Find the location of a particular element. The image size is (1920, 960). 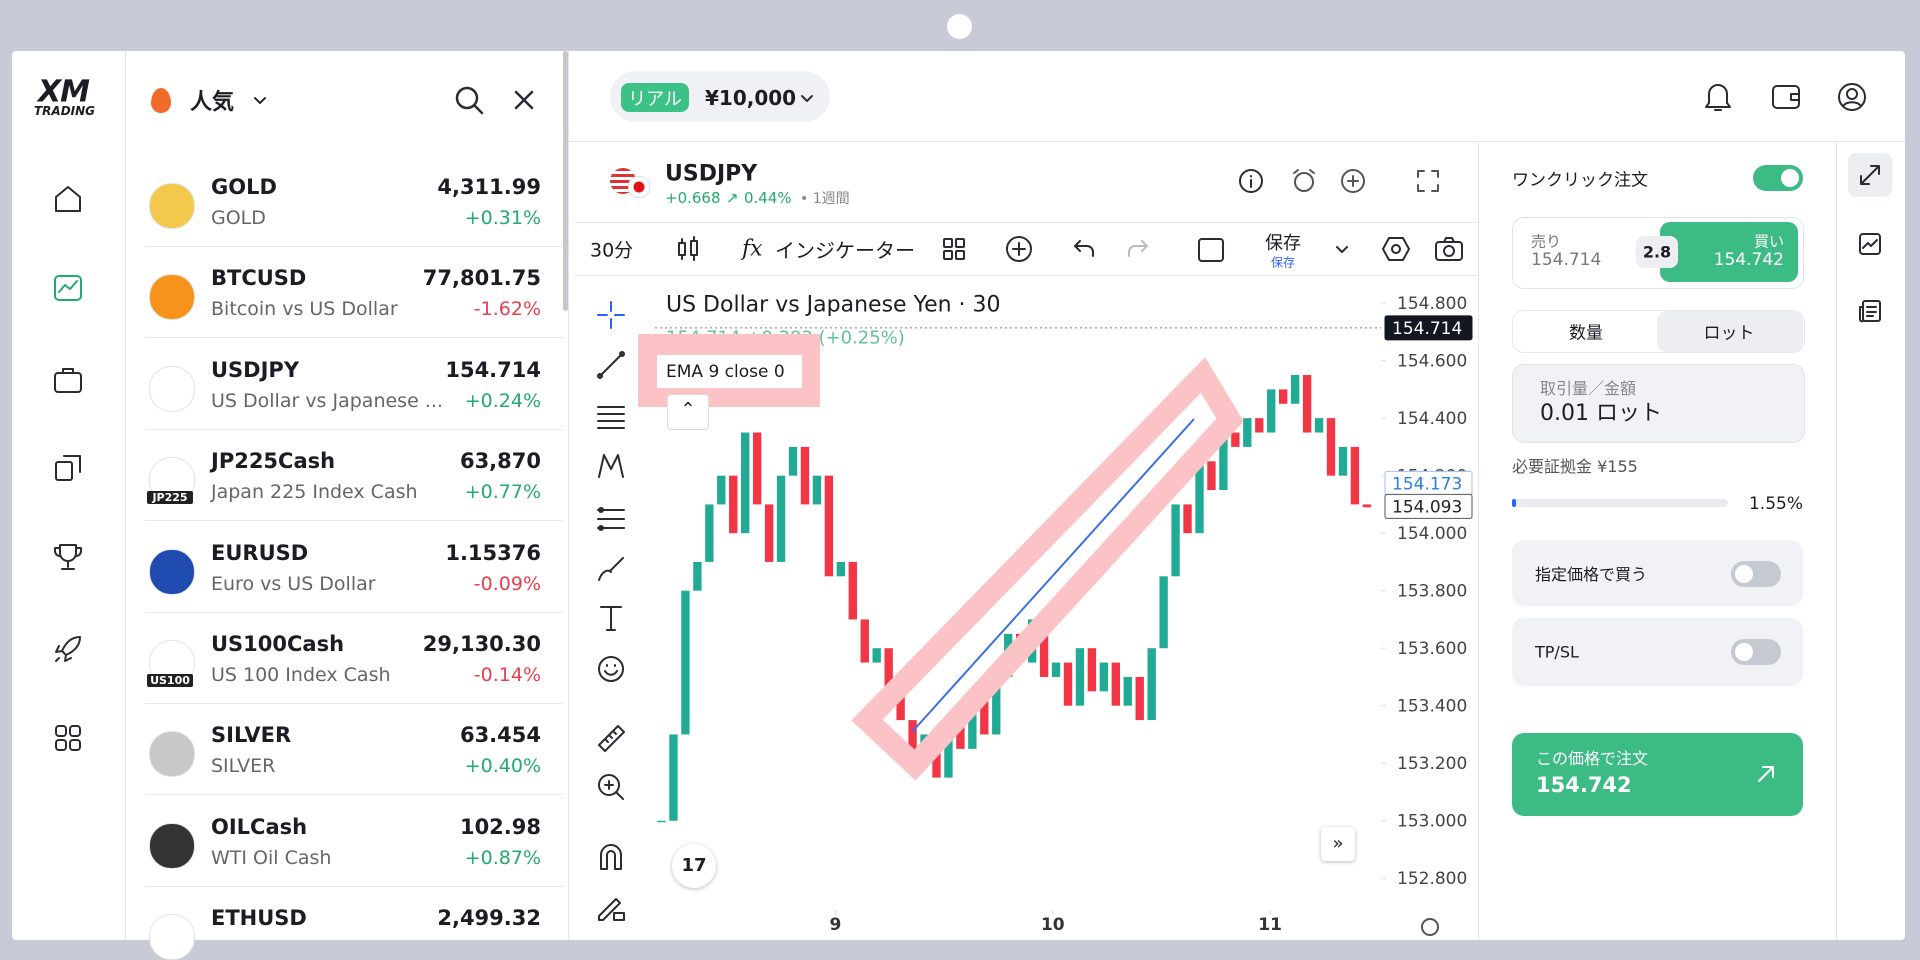

crosshair-tool is located at coordinates (611, 315).